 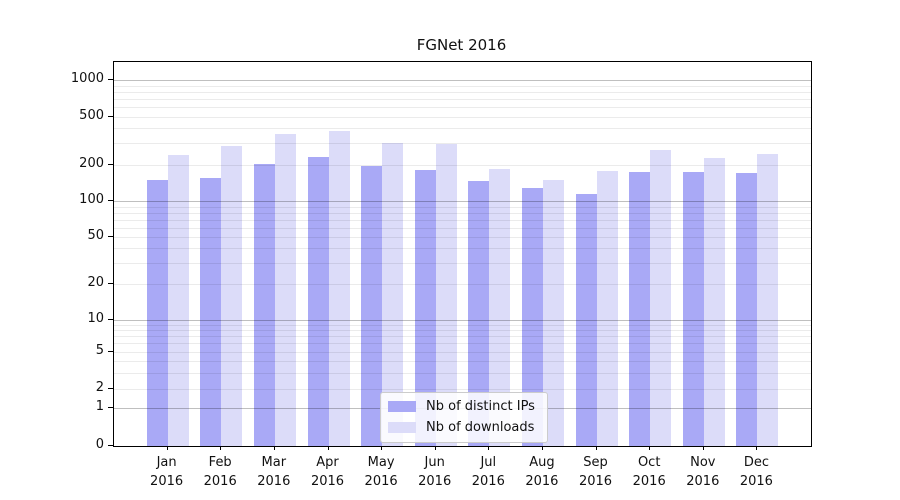 What do you see at coordinates (462, 80) in the screenshot?
I see `gridline-major` at bounding box center [462, 80].